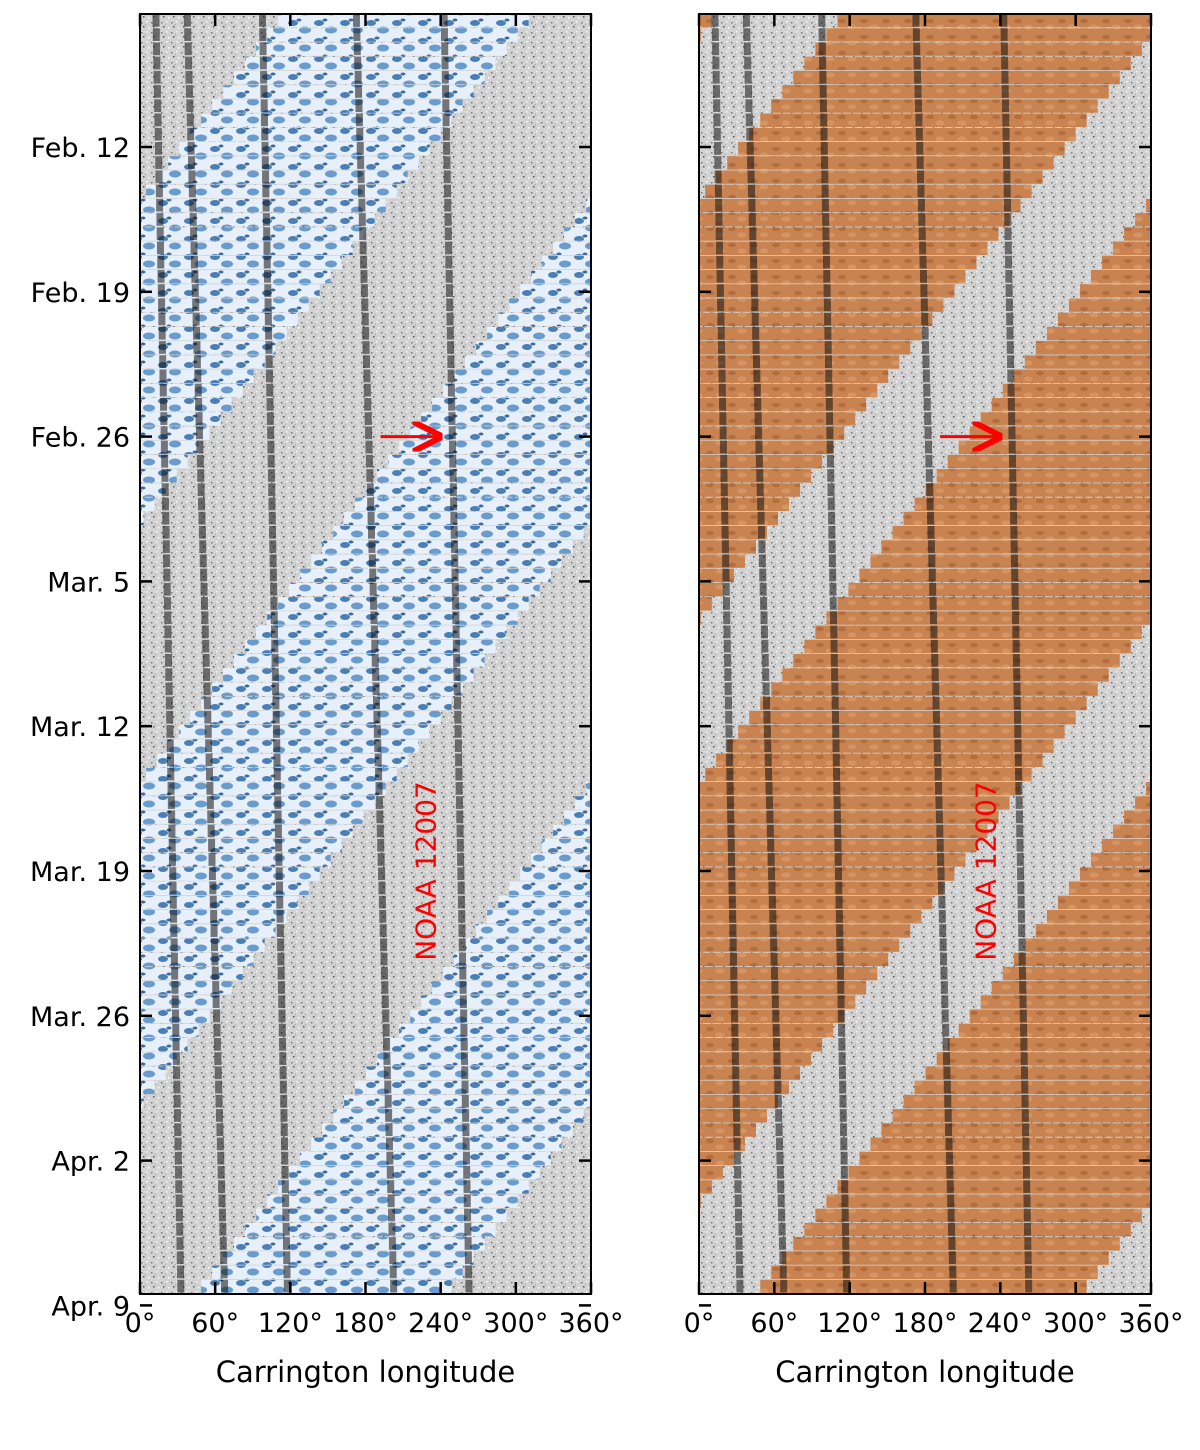 Image resolution: width=1200 pixels, height=1450 pixels. What do you see at coordinates (925, 1372) in the screenshot?
I see `x-axis-label: Carrington longitude` at bounding box center [925, 1372].